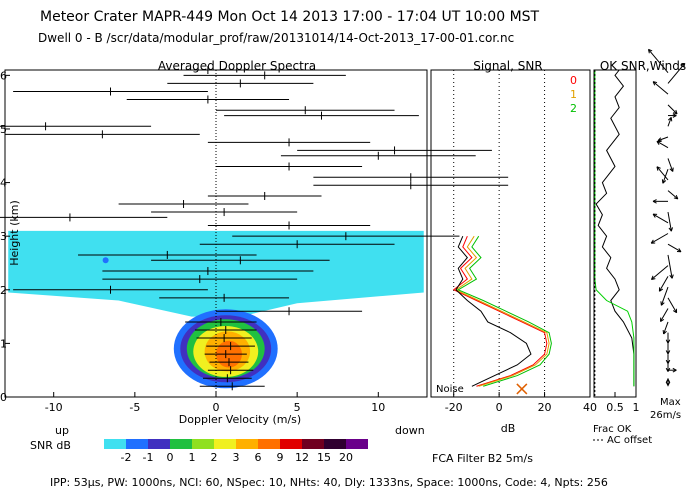 This screenshot has height=500, width=700. What do you see at coordinates (3, 343) in the screenshot?
I see `y-tick-label: 1` at bounding box center [3, 343].